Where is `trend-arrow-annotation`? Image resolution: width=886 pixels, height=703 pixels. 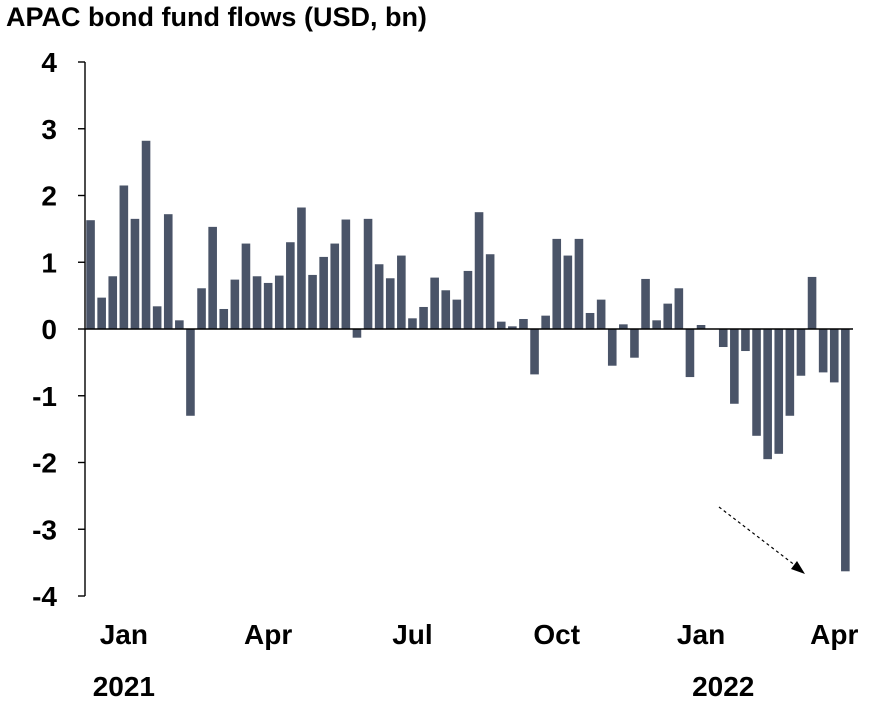 trend-arrow-annotation is located at coordinates (761, 540).